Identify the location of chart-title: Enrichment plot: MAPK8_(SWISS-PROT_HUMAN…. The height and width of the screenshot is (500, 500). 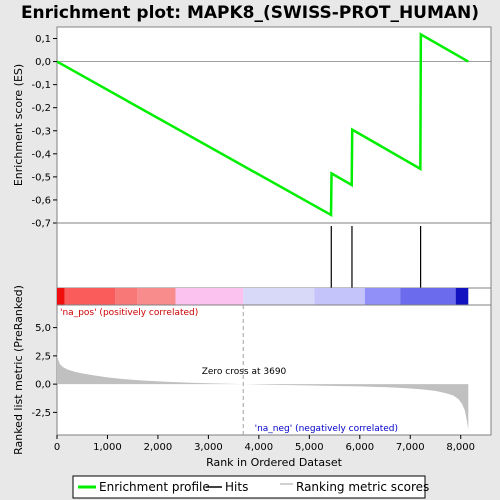
(250, 13).